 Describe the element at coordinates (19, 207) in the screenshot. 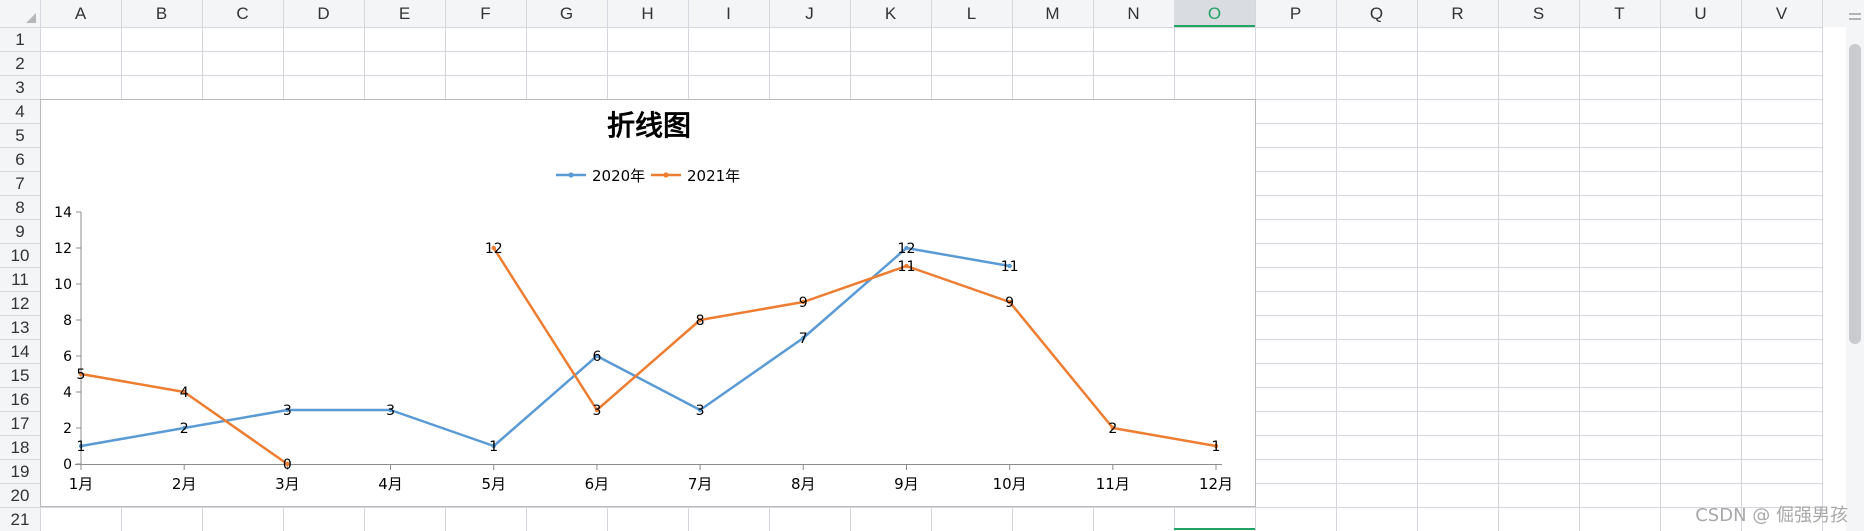

I see `row-header-8: 8` at that location.